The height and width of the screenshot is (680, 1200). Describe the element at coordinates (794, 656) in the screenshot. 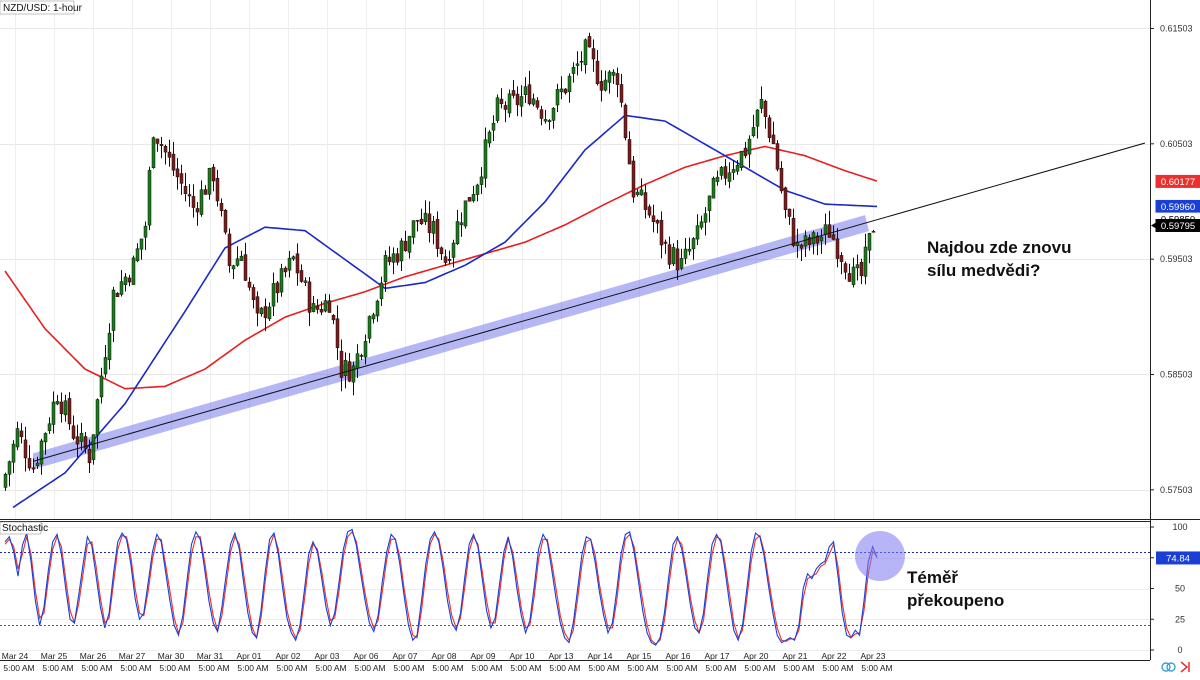

I see `time-axis-date-label: Apr 21` at that location.